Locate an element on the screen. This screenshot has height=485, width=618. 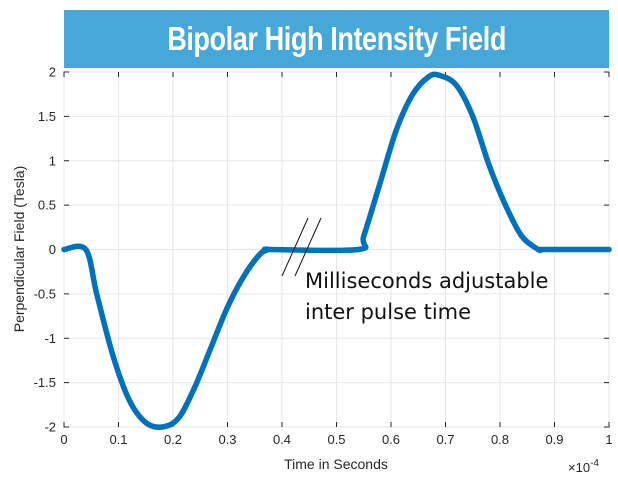
title-banner: Bipolar High Intensity Field is located at coordinates (336, 39).